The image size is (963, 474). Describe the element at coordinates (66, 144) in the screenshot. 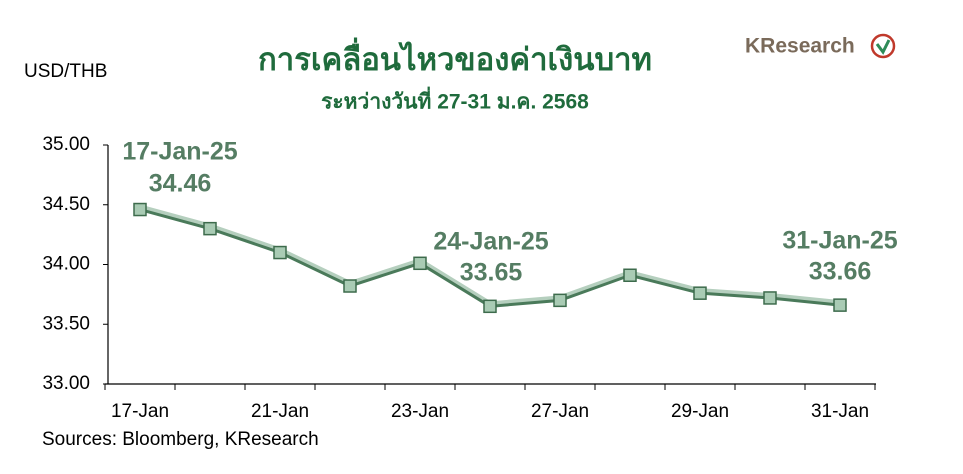

I see `y-tick-label: 35.00` at that location.